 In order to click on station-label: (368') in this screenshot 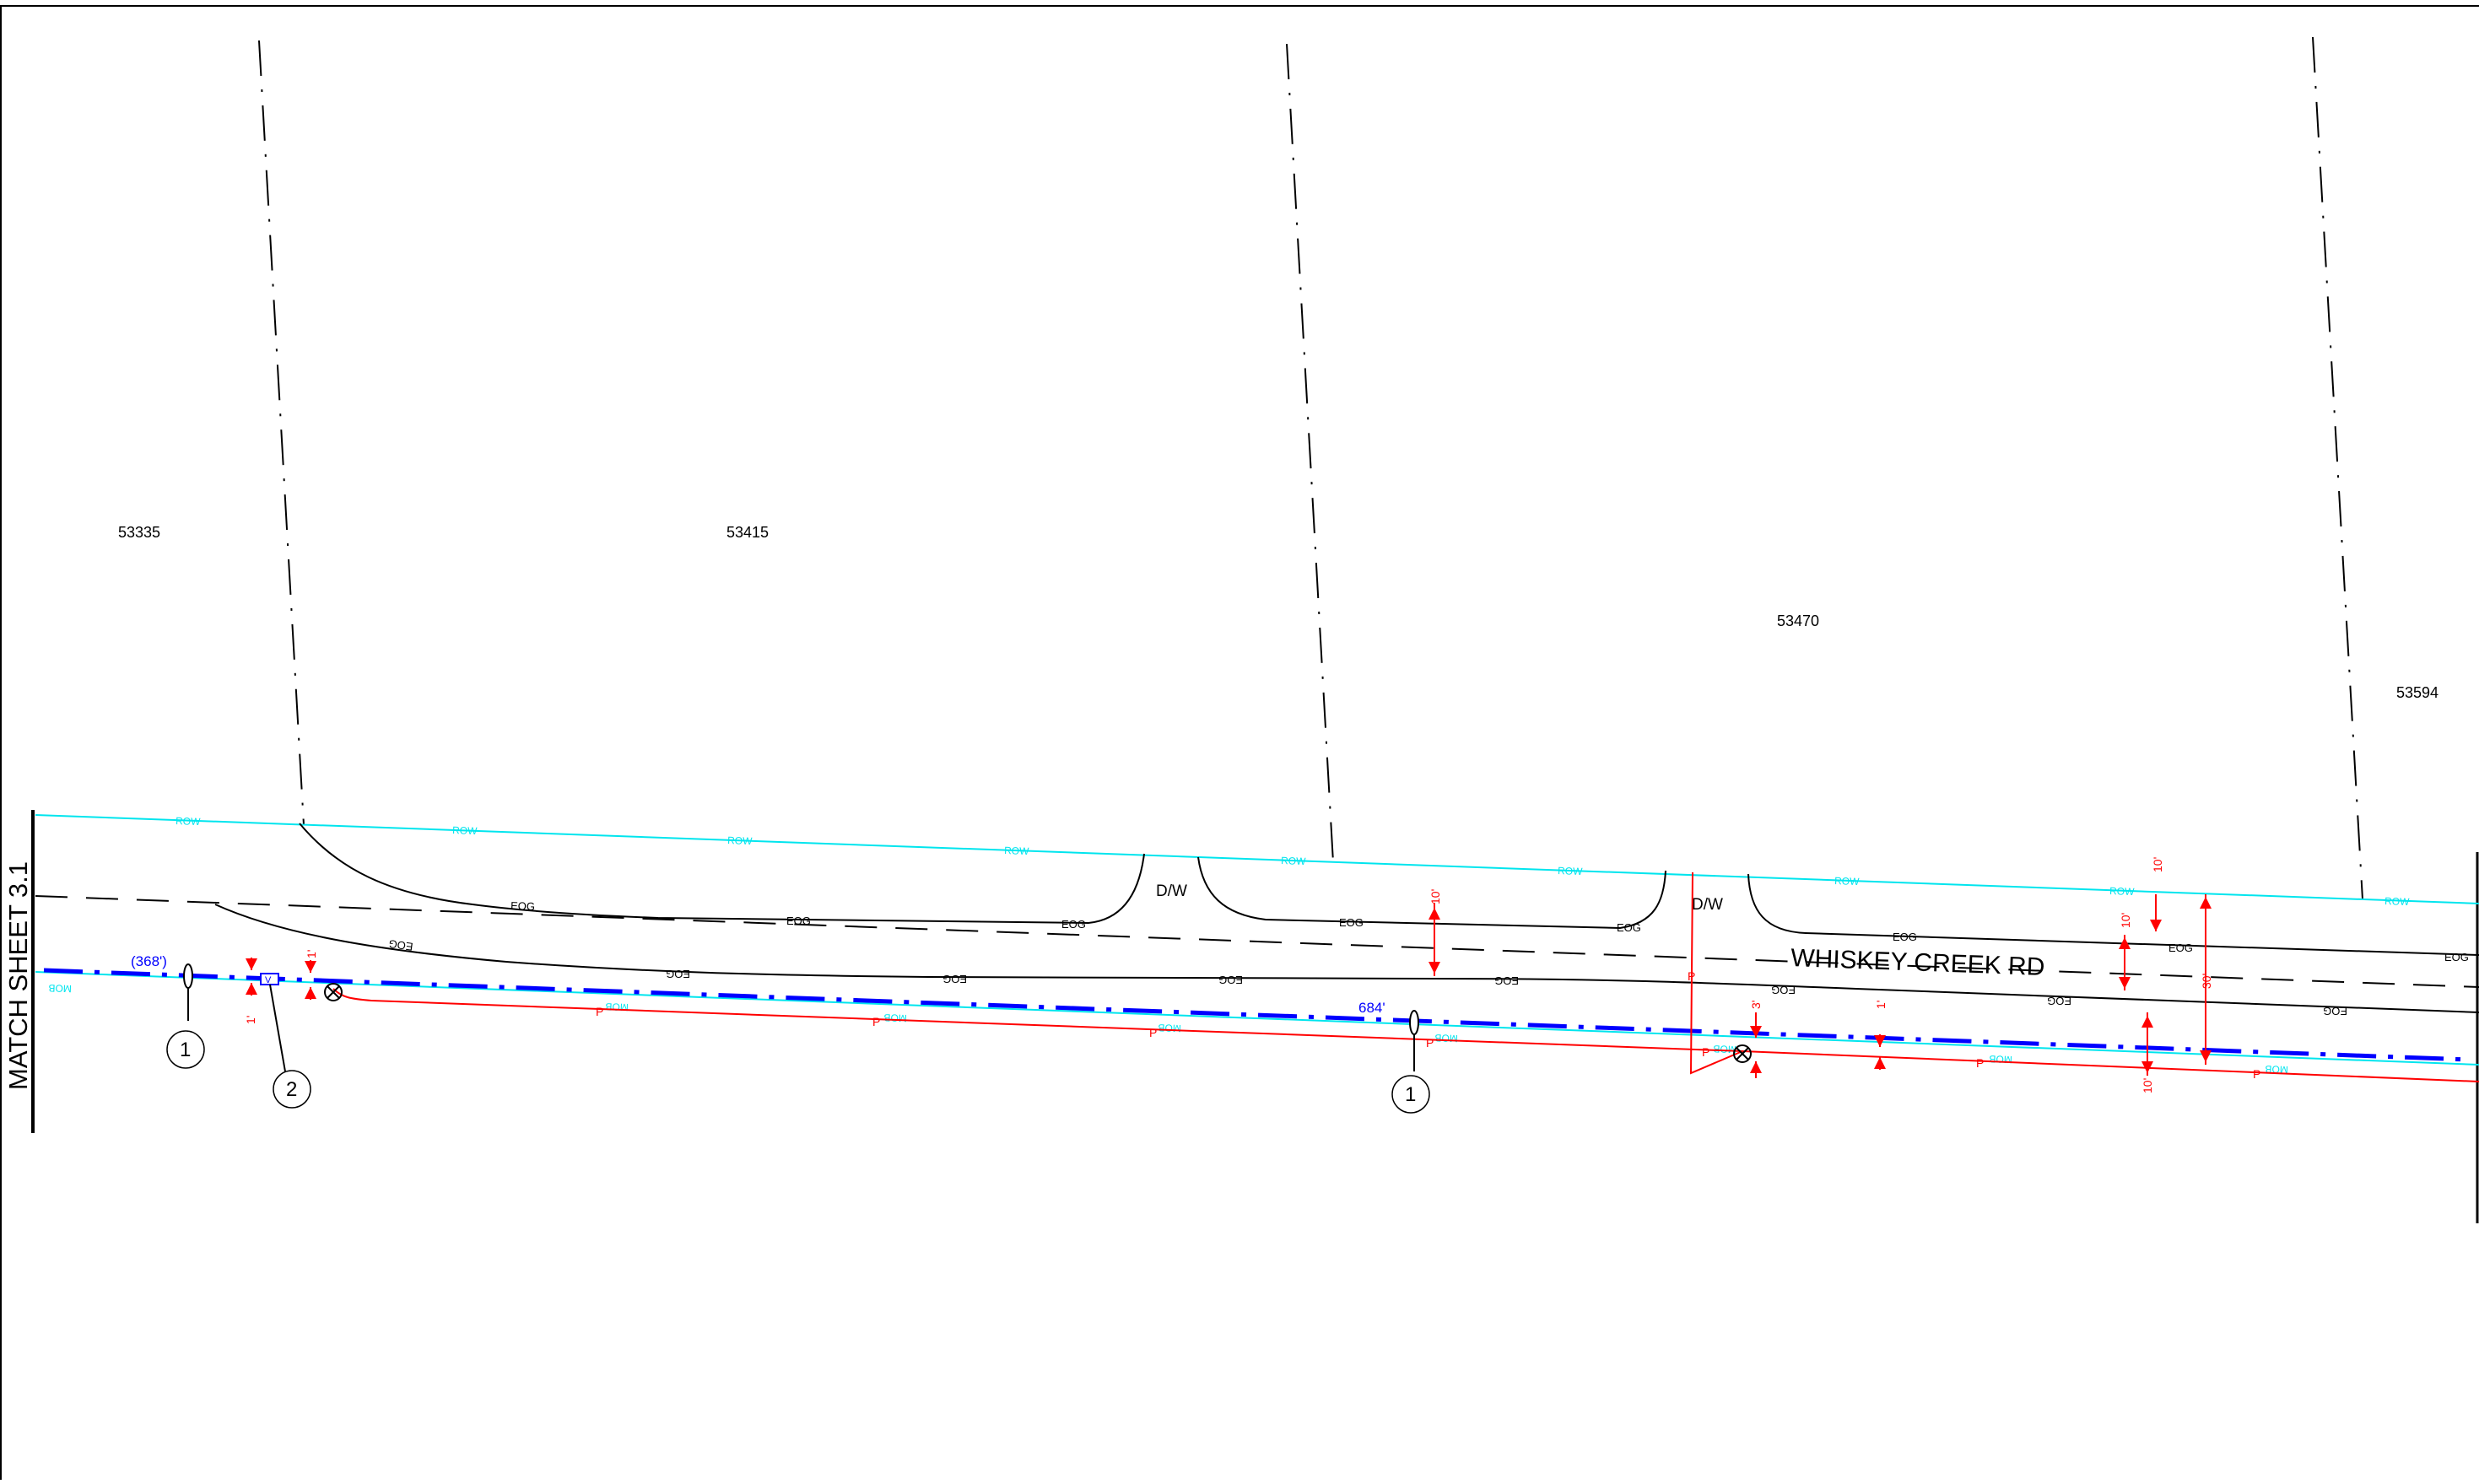, I will do `click(149, 961)`.